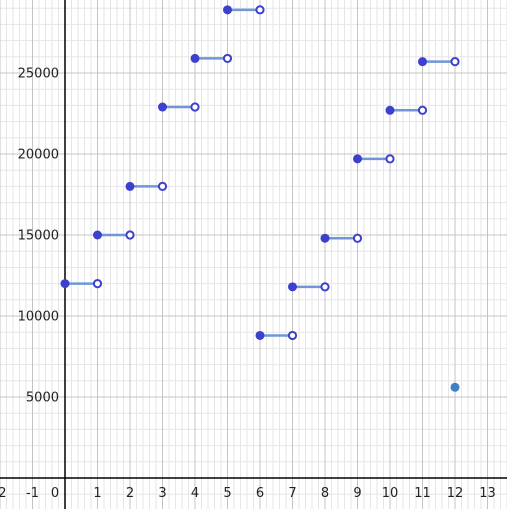  Describe the element at coordinates (97, 493) in the screenshot. I see `x-tick-label: 1` at that location.